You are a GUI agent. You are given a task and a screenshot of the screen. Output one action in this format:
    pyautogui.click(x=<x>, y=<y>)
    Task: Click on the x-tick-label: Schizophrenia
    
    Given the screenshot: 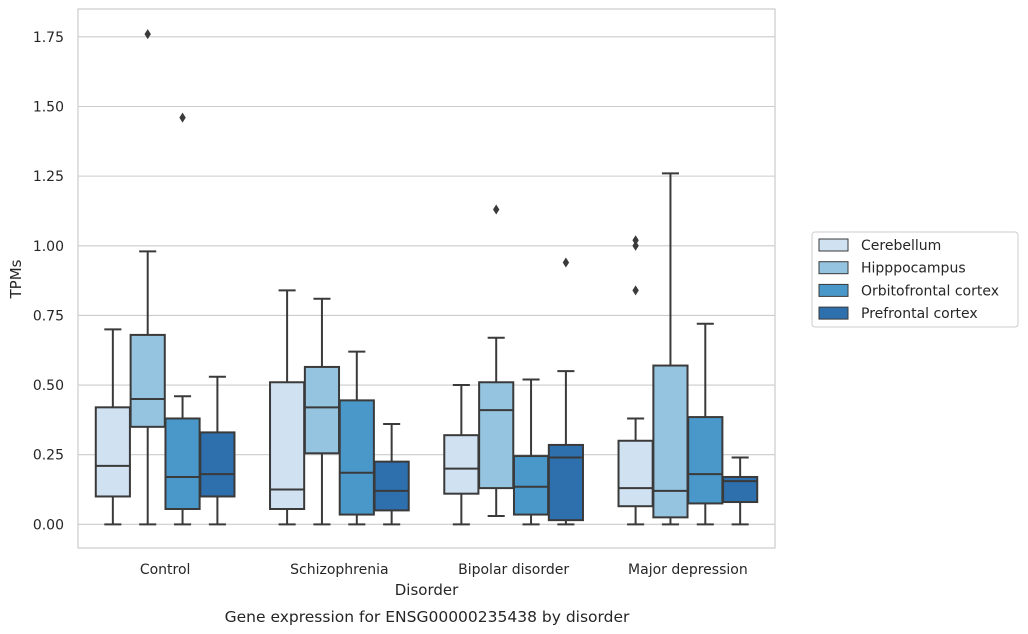 What is the action you would take?
    pyautogui.click(x=339, y=570)
    